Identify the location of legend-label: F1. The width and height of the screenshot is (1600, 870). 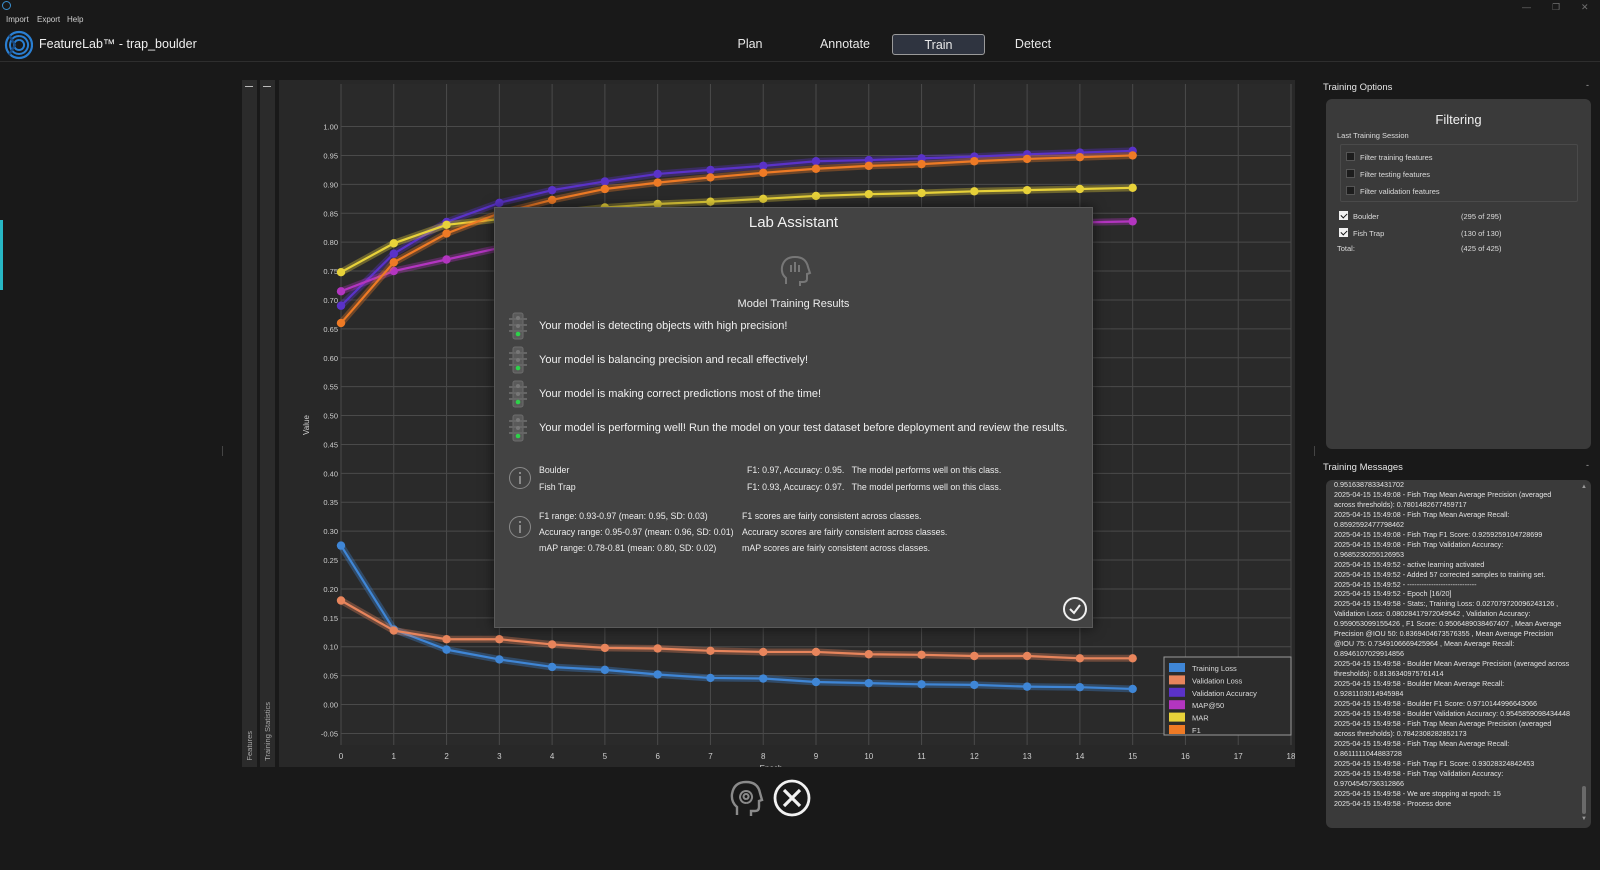
(1196, 730).